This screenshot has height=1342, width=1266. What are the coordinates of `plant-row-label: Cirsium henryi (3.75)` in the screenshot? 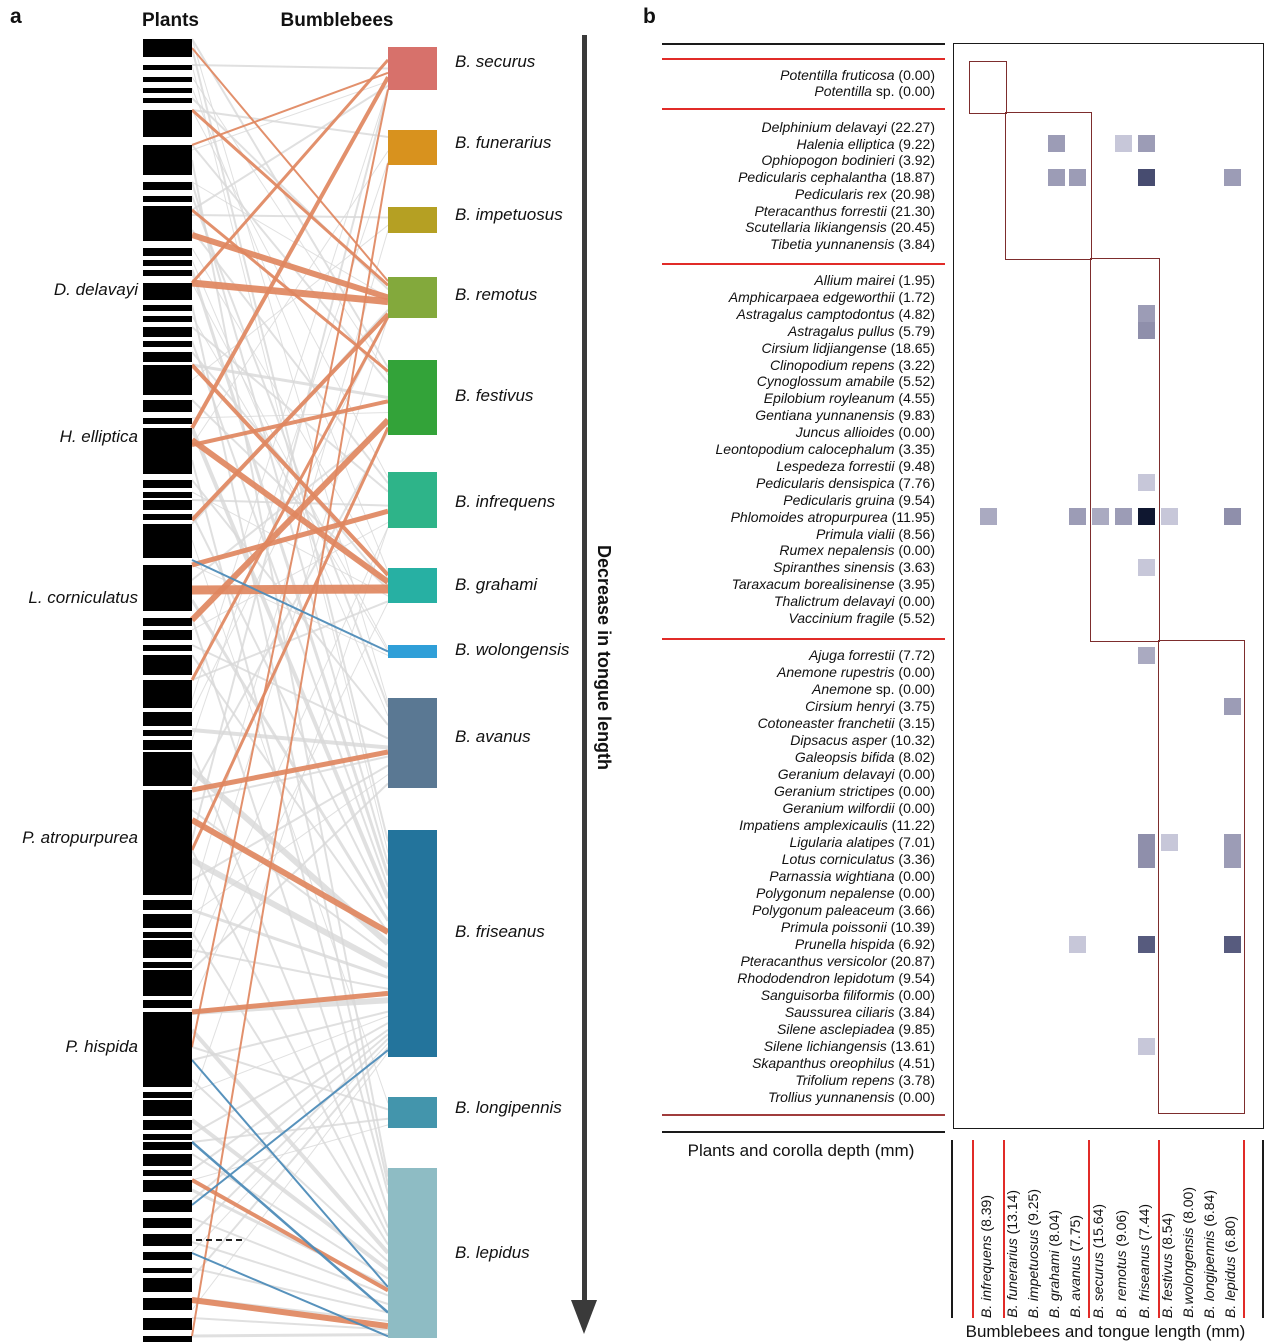 It's located at (870, 706).